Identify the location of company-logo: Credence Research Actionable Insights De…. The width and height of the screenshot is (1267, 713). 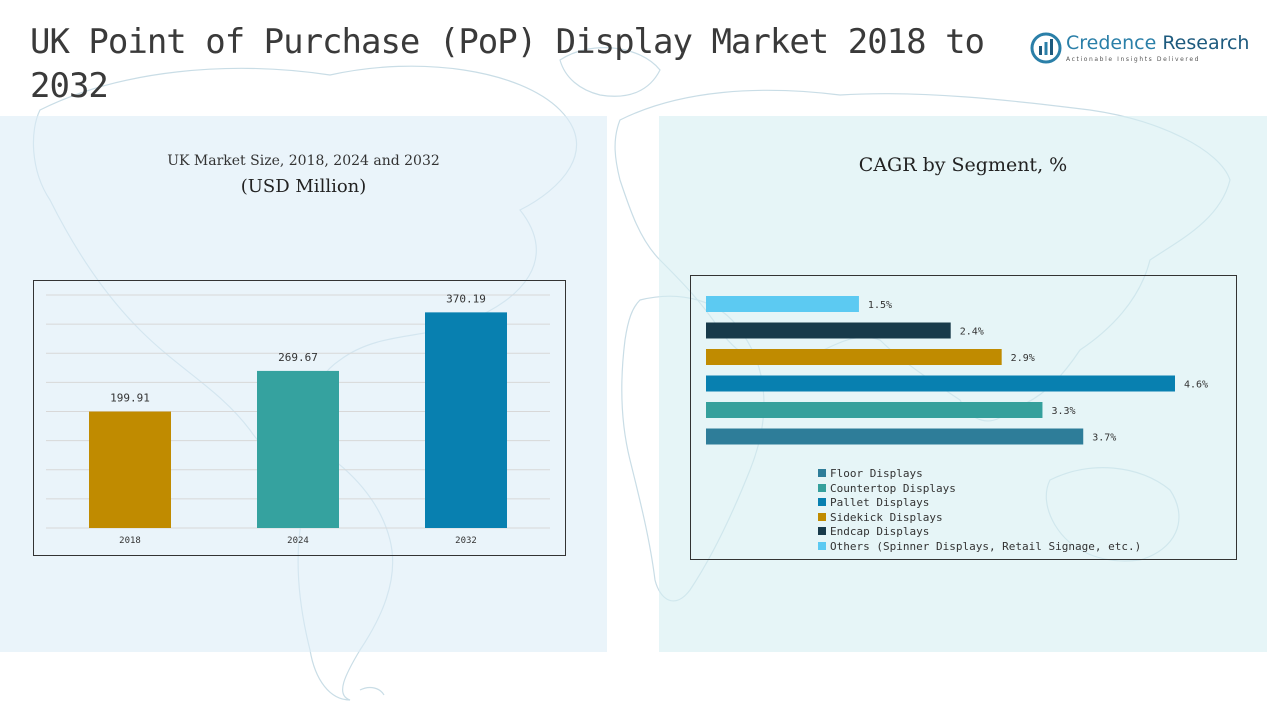
(1139, 50).